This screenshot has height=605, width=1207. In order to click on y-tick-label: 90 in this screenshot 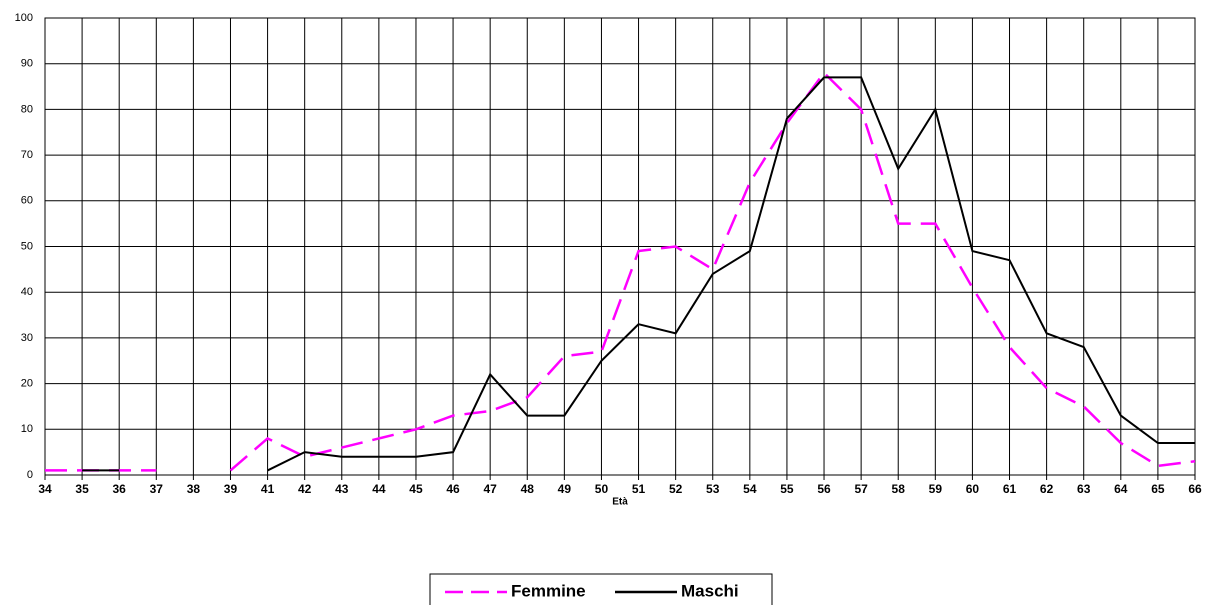, I will do `click(27, 64)`.